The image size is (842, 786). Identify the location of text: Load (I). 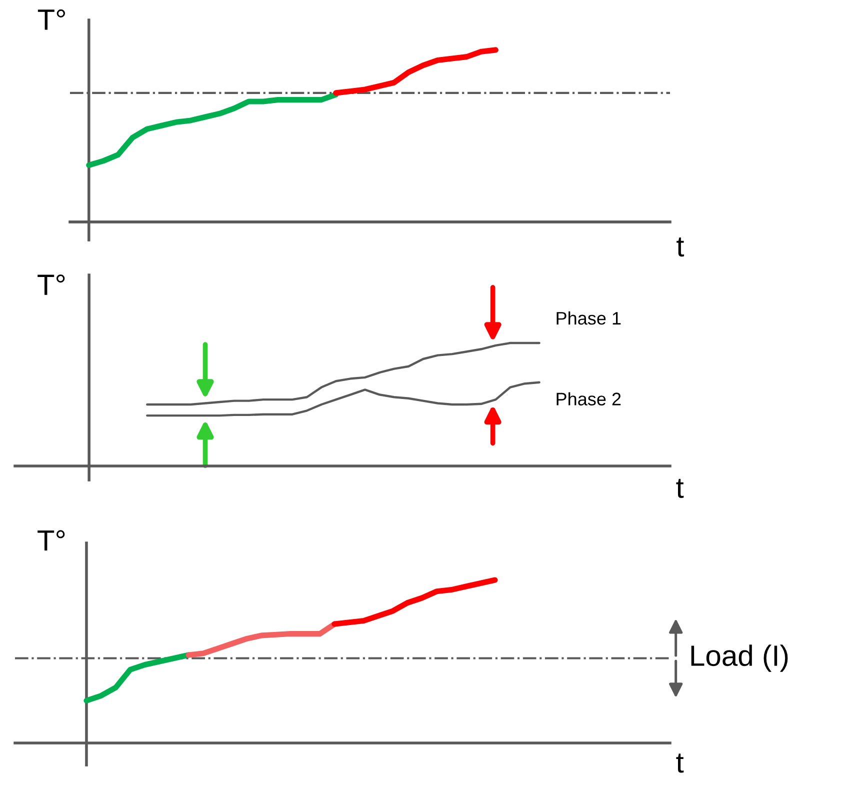
(739, 658).